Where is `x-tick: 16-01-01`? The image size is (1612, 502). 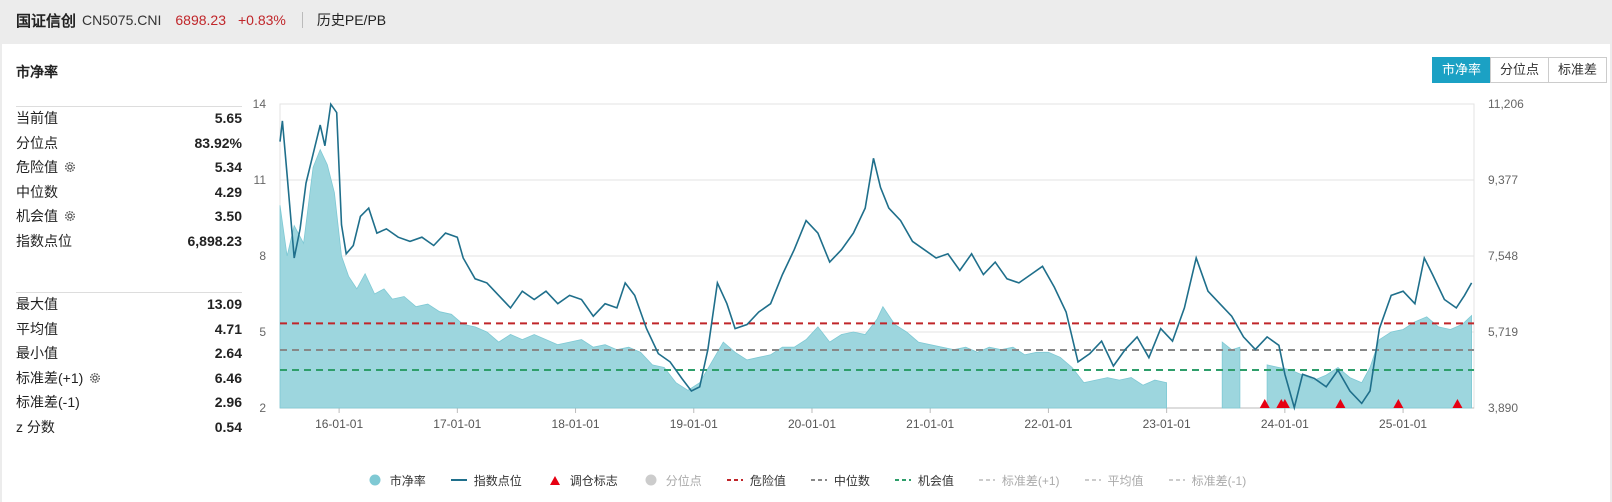 x-tick: 16-01-01 is located at coordinates (339, 424).